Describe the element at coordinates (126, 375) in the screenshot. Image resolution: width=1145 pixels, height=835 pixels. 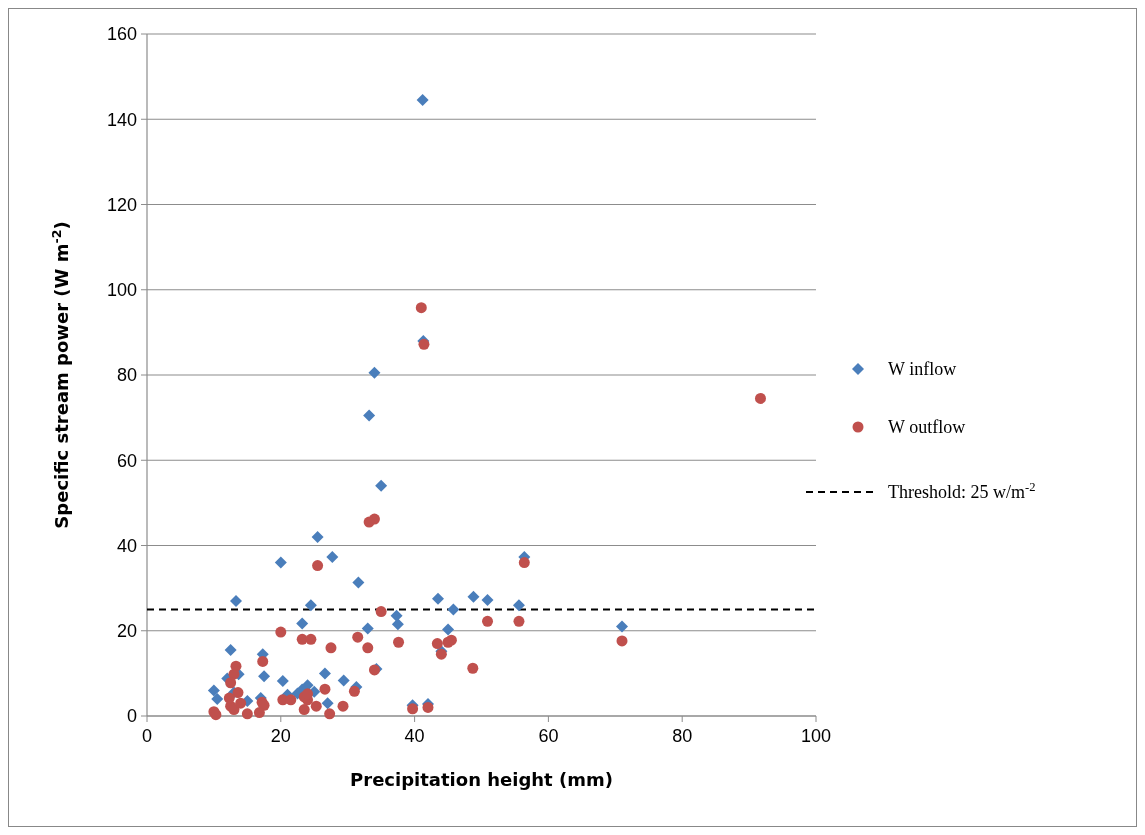
I see `y-tick-label: 80` at that location.